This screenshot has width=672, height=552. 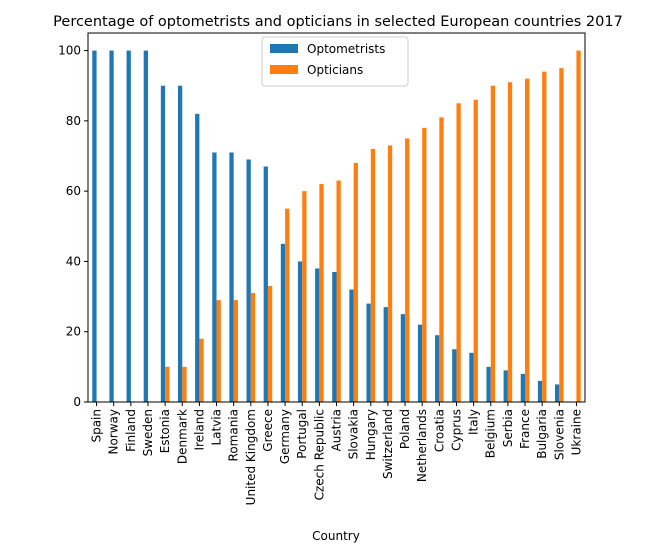 I want to click on bar-opticians-netherlands, so click(x=424, y=264).